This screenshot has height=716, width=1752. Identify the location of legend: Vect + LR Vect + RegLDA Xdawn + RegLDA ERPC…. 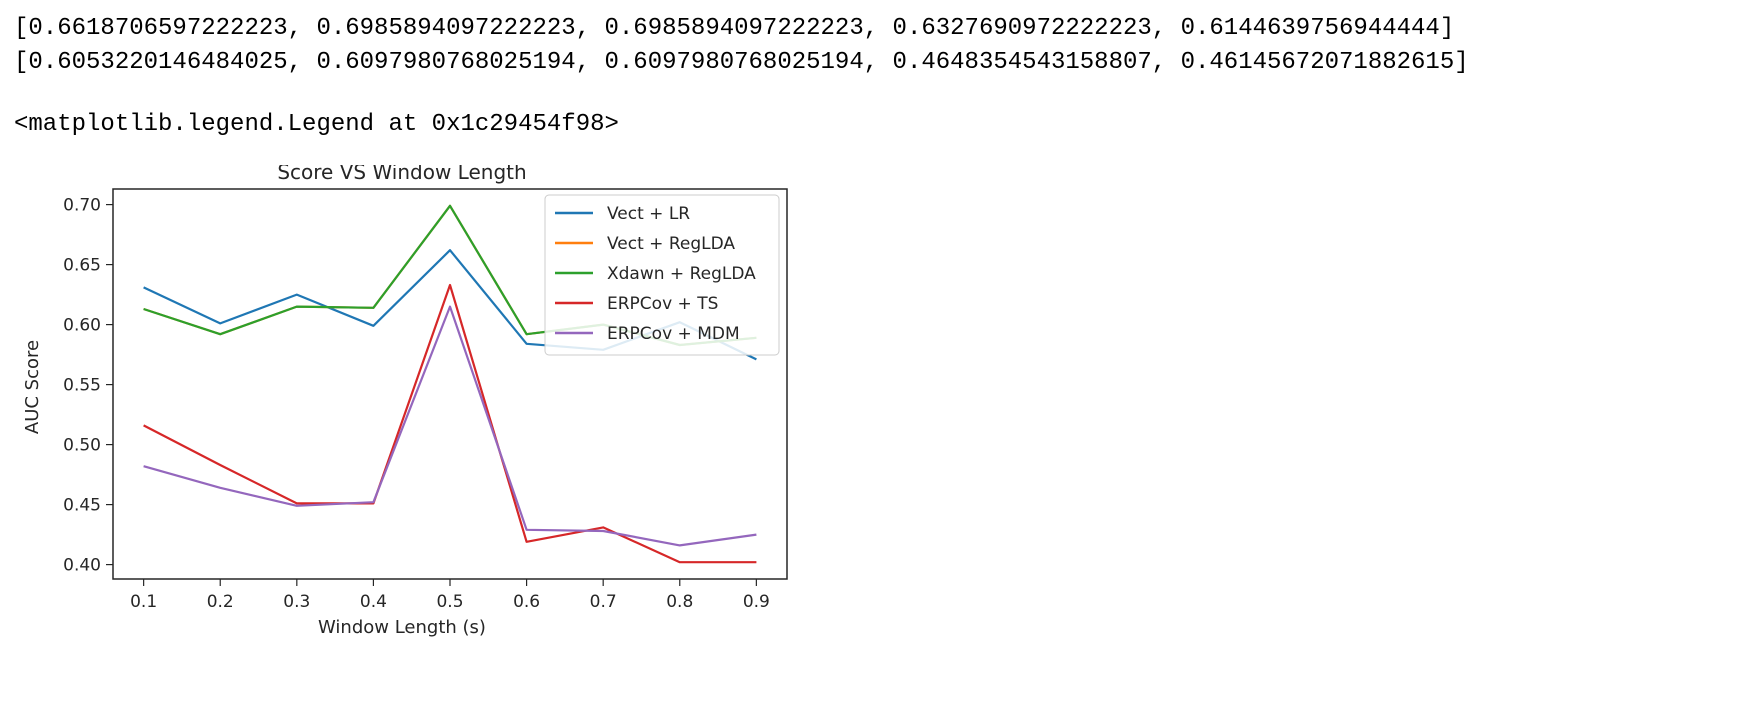
(662, 275).